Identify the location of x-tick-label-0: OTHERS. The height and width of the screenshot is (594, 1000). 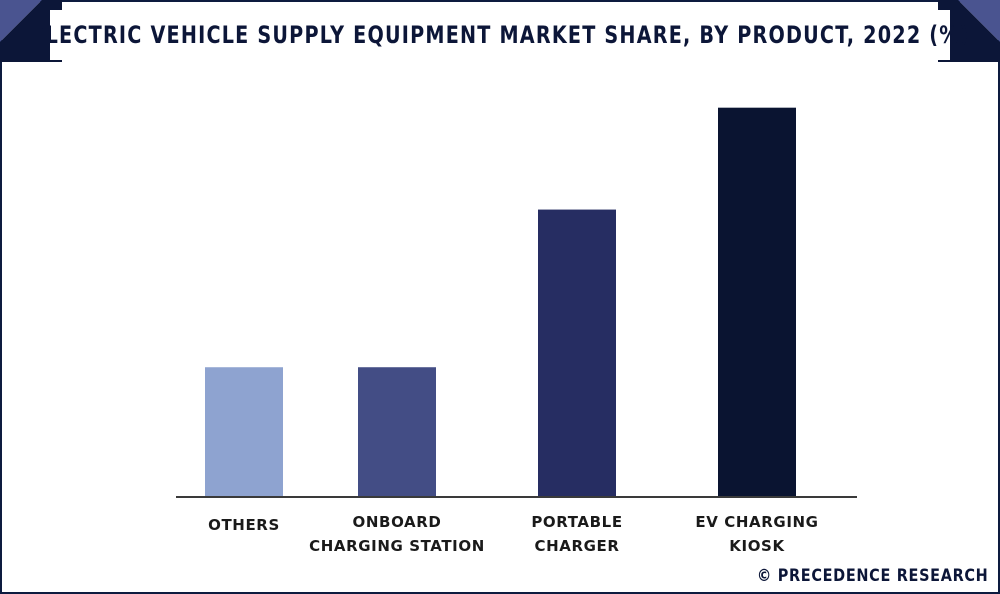
(244, 525).